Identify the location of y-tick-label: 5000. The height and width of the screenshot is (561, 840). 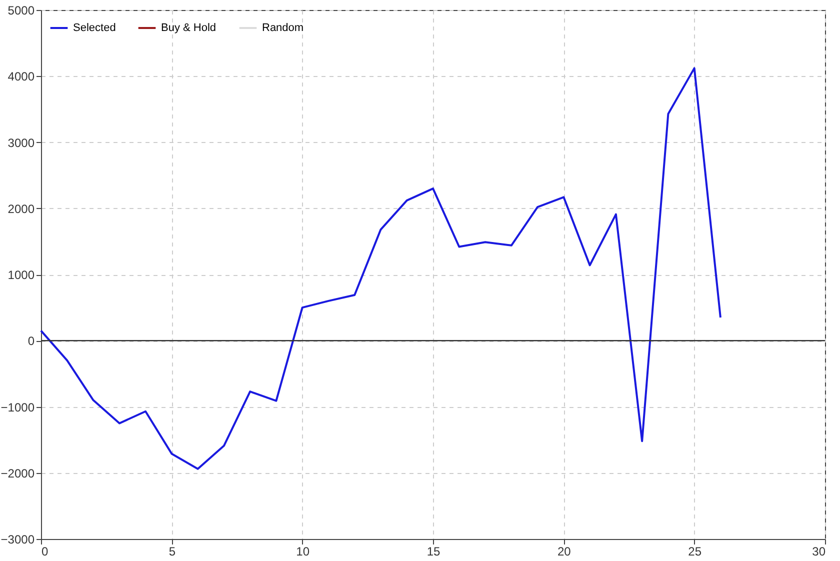
(21, 11).